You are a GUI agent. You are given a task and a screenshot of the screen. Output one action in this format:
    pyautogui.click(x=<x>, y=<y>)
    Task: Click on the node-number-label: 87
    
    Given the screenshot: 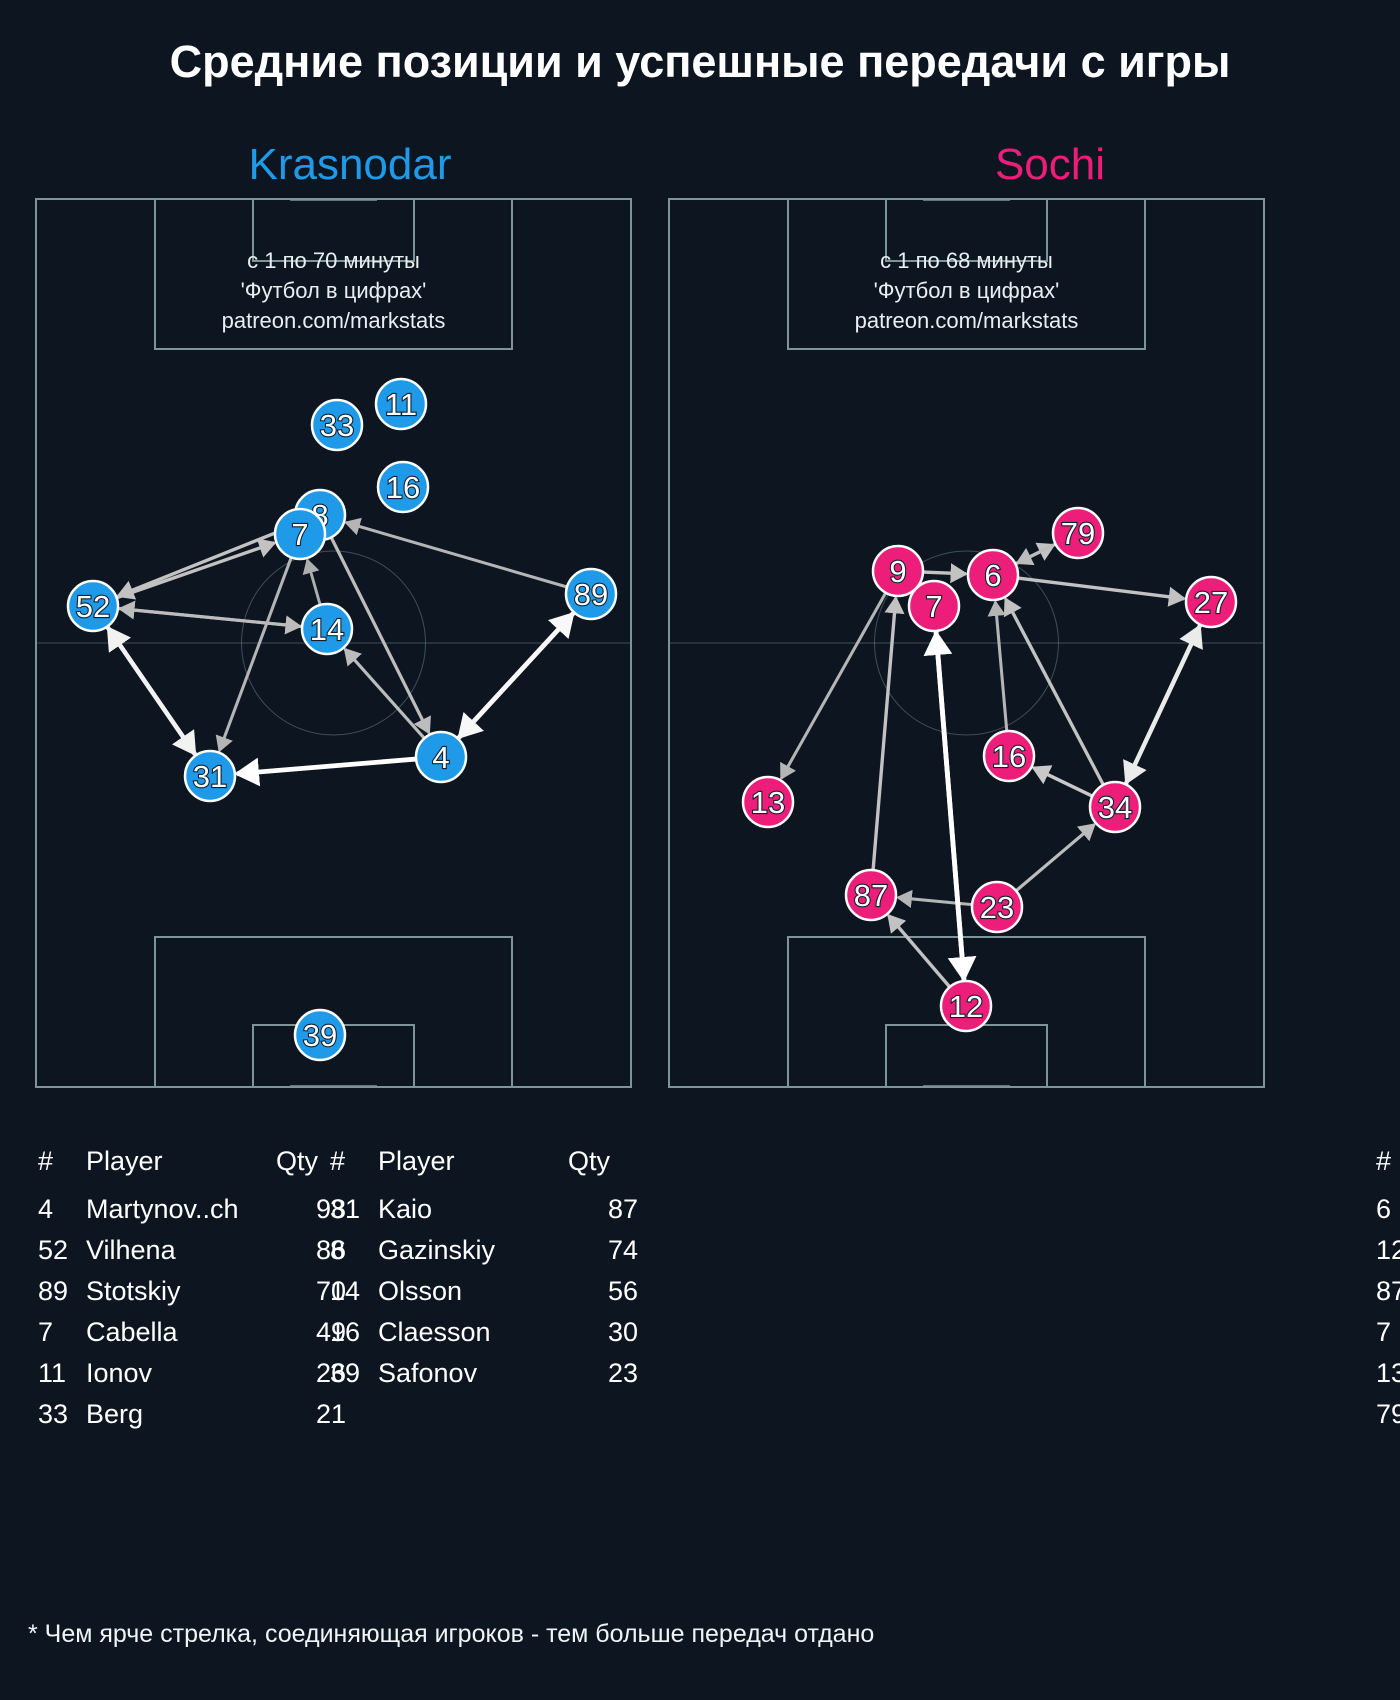 What is the action you would take?
    pyautogui.click(x=871, y=895)
    